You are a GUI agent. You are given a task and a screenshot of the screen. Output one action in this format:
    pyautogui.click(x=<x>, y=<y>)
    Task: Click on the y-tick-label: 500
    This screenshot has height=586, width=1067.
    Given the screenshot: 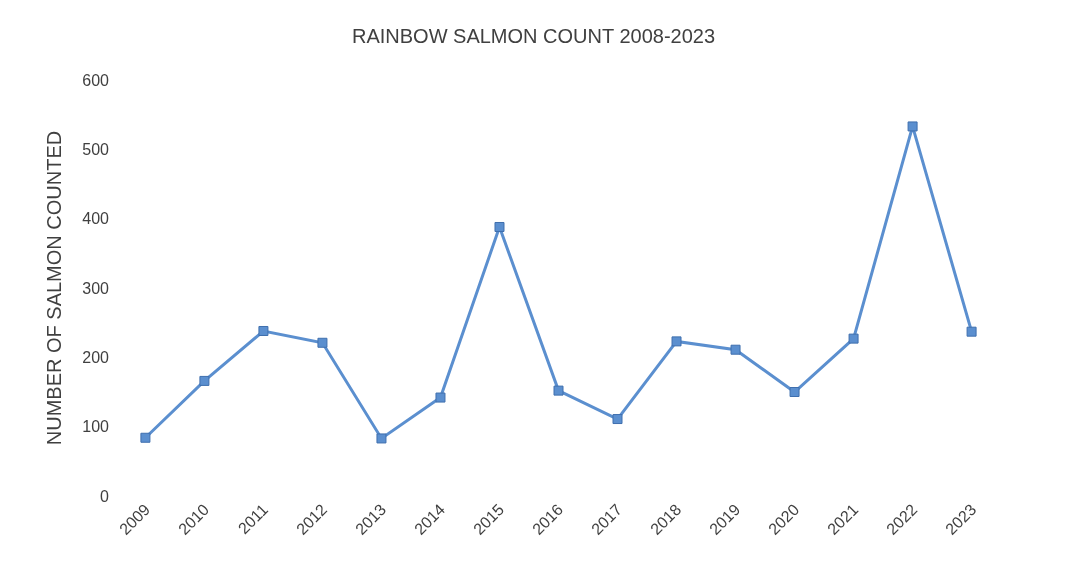 What is the action you would take?
    pyautogui.click(x=96, y=149)
    